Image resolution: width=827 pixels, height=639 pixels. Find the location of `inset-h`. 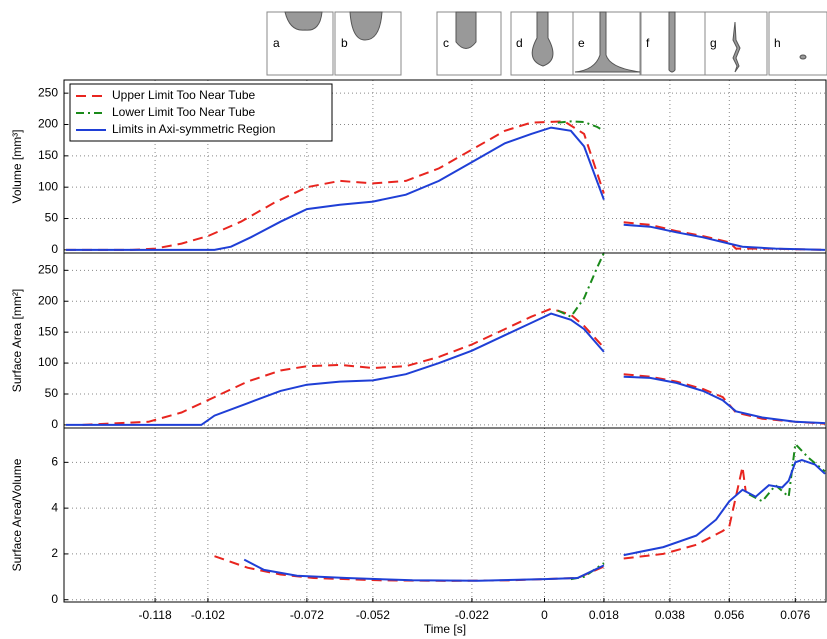

inset-h is located at coordinates (797, 43).